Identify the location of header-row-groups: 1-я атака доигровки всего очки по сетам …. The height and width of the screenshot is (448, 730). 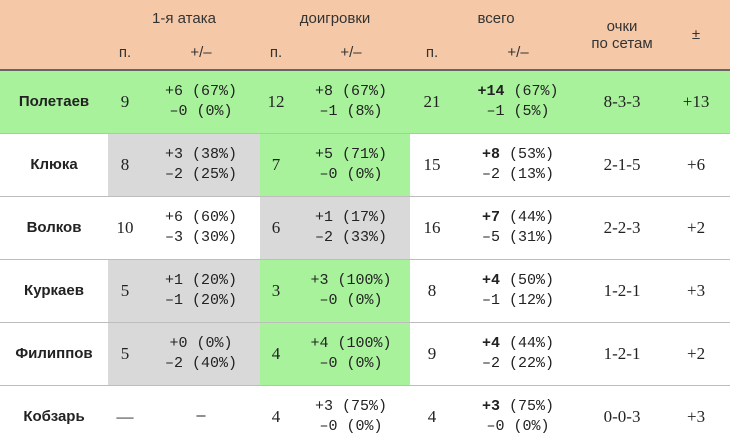
(365, 26).